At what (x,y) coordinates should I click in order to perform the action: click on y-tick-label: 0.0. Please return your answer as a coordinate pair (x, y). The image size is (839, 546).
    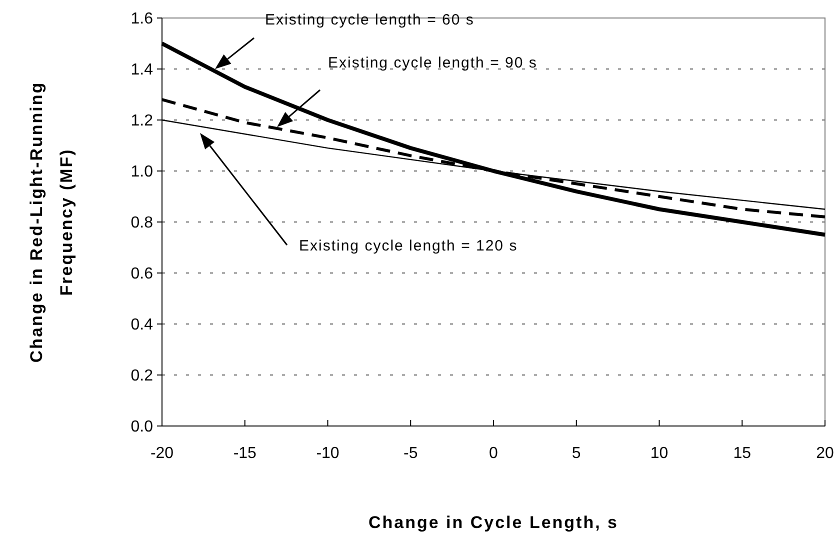
    Looking at the image, I should click on (142, 427).